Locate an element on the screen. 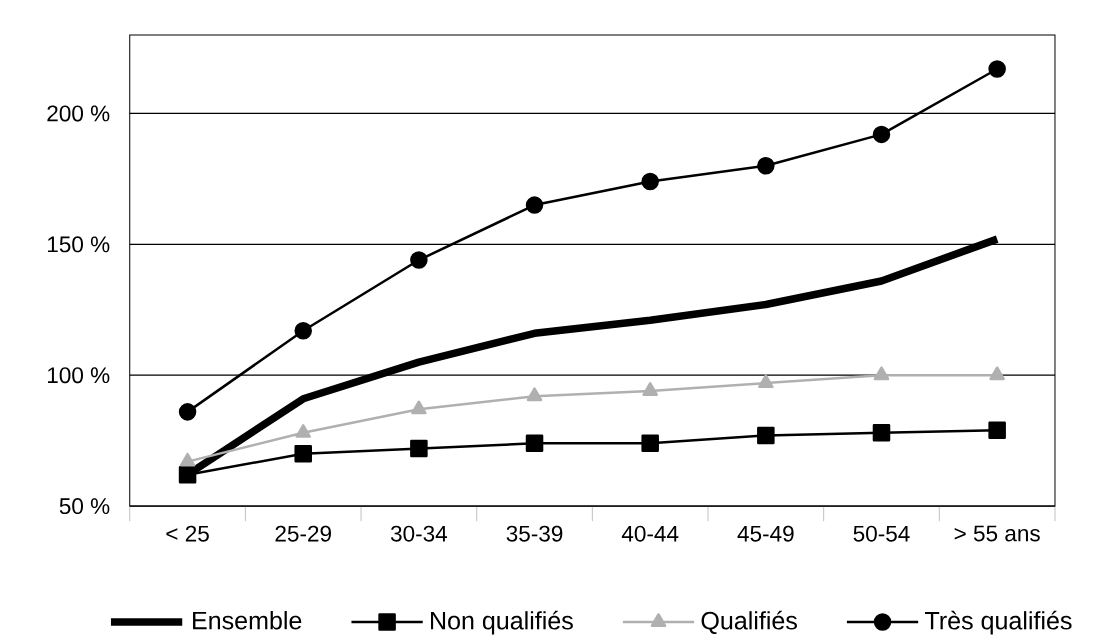 Image resolution: width=1112 pixels, height=643 pixels. y-tick-label: 100 % is located at coordinates (79, 375).